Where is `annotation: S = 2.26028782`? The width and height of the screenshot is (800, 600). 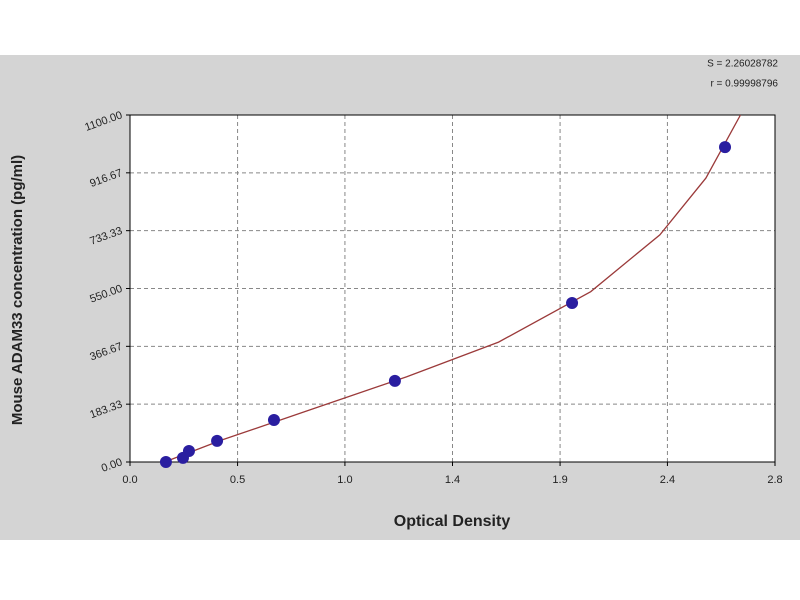 annotation: S = 2.26028782 is located at coordinates (742, 64).